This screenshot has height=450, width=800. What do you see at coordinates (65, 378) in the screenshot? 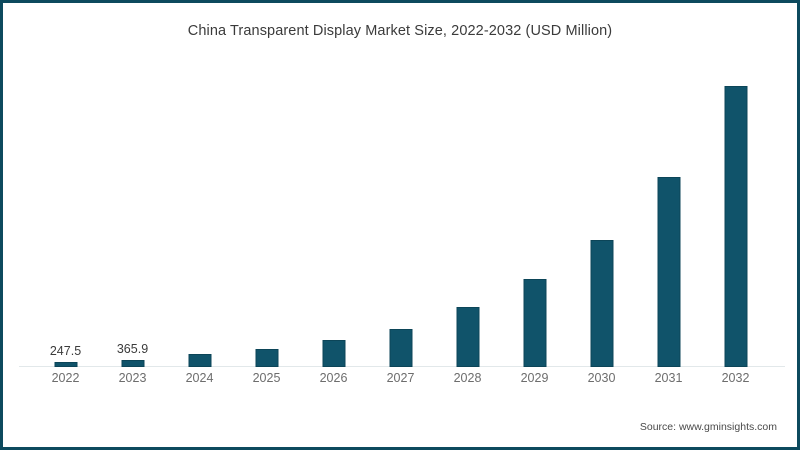
I see `x-axis-label-2022: 2022` at bounding box center [65, 378].